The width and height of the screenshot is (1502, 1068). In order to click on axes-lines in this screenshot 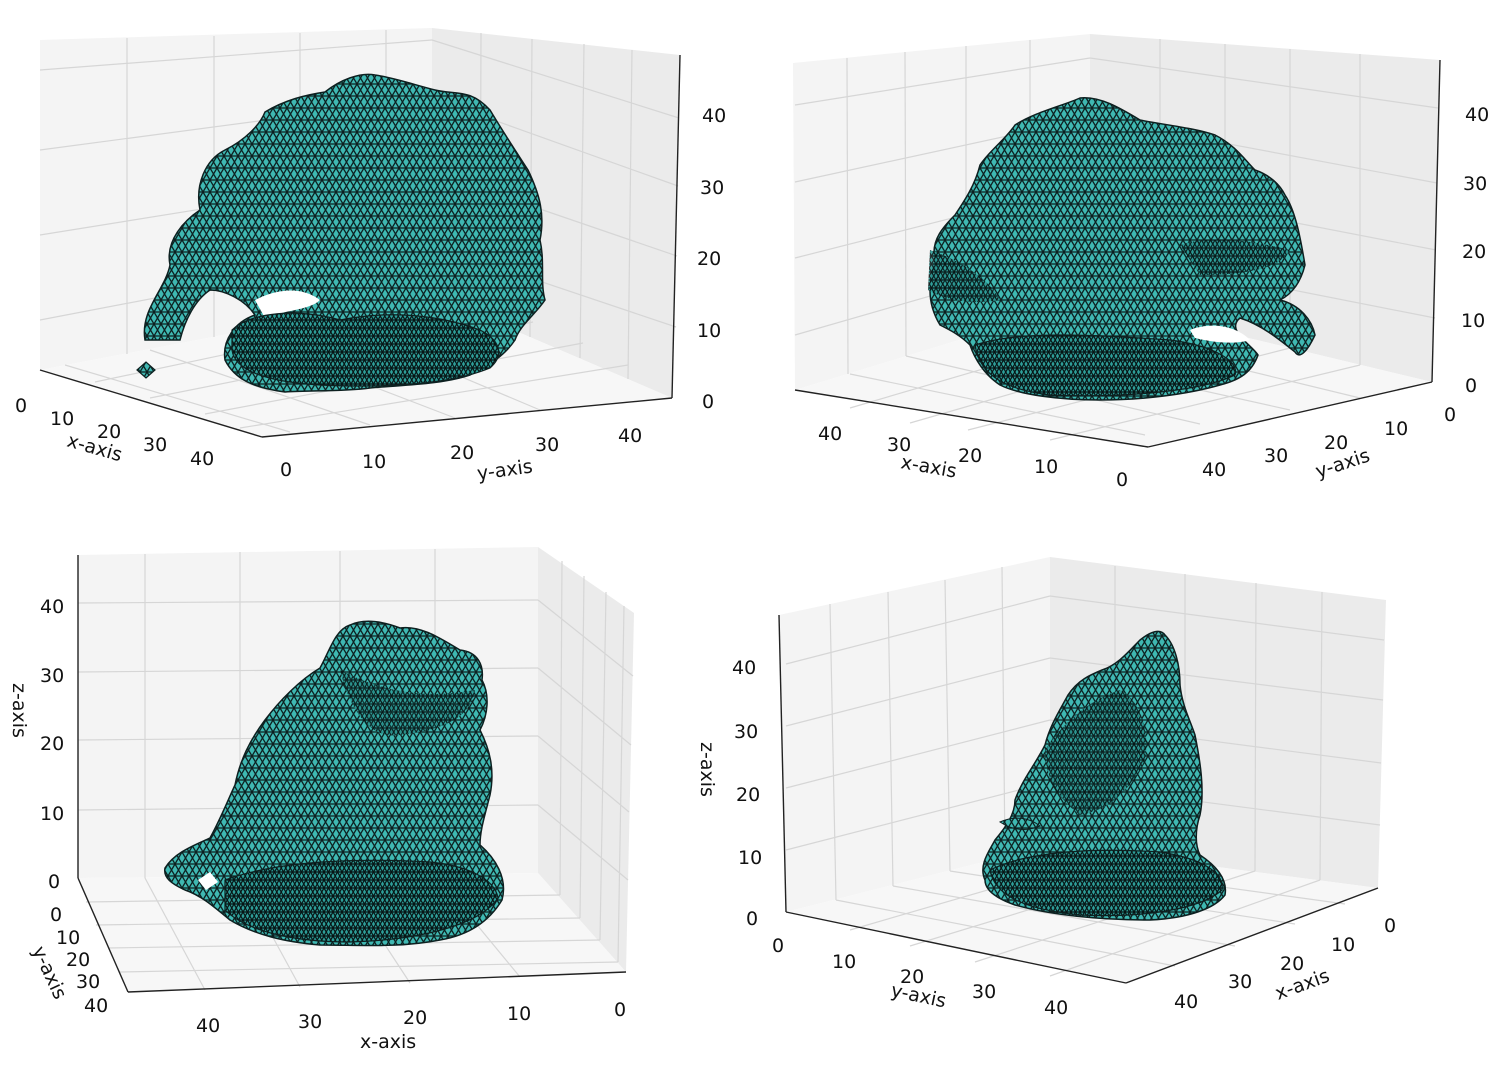, I will do `click(1078, 799)`.